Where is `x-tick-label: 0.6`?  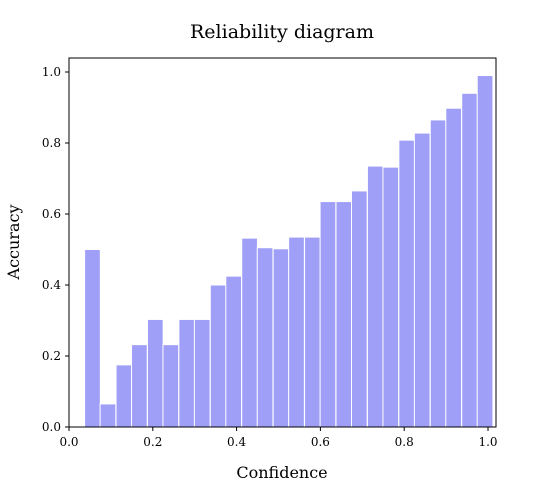 x-tick-label: 0.6 is located at coordinates (320, 442).